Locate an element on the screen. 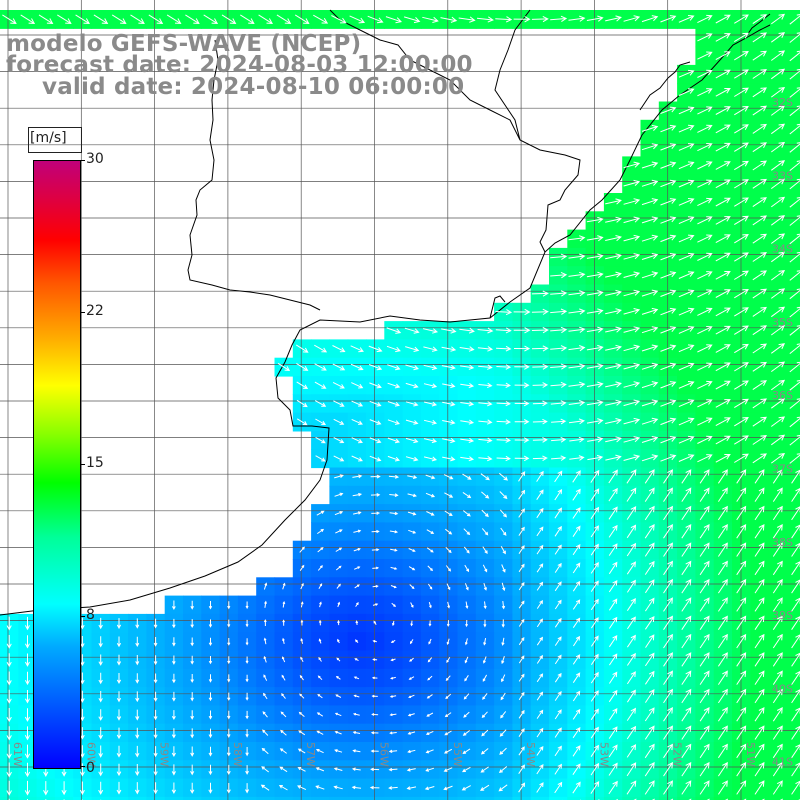  latitude-label: 41S is located at coordinates (782, 762).